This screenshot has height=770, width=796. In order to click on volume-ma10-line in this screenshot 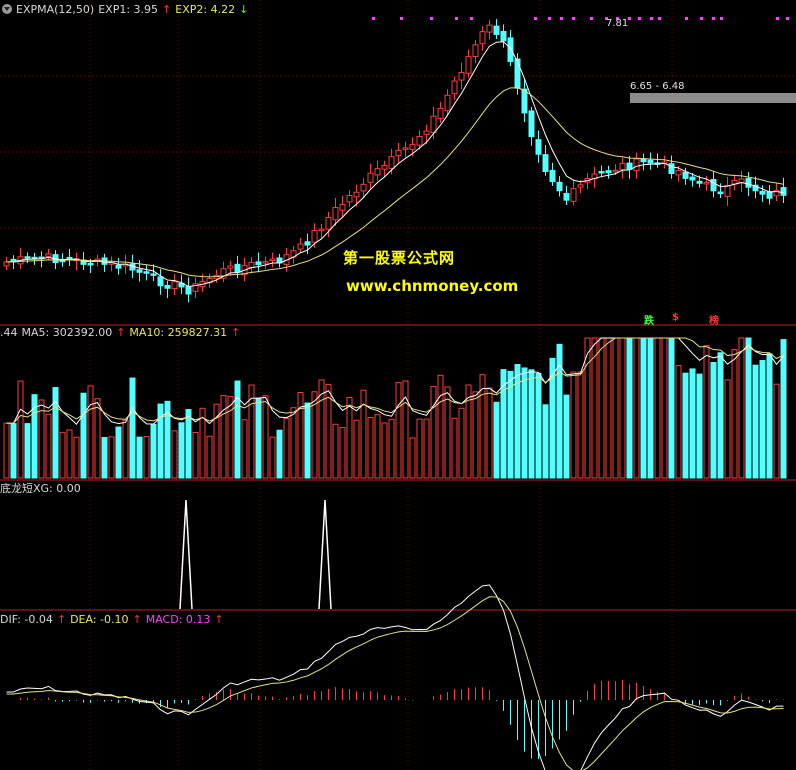, I will do `click(395, 380)`.